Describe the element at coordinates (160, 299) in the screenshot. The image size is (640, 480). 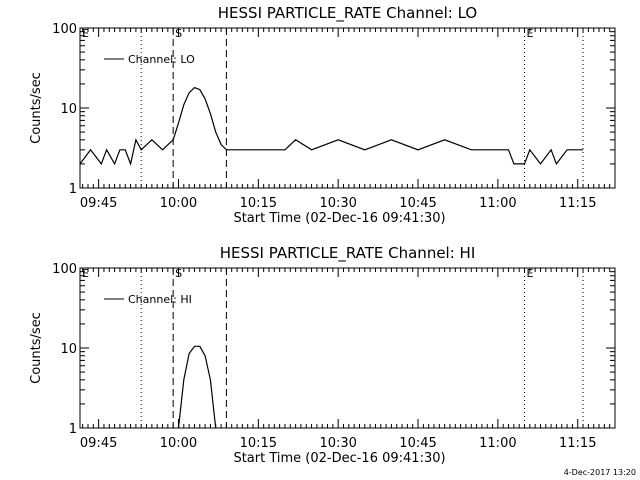
I see `legend-entry: Channel: HI` at that location.